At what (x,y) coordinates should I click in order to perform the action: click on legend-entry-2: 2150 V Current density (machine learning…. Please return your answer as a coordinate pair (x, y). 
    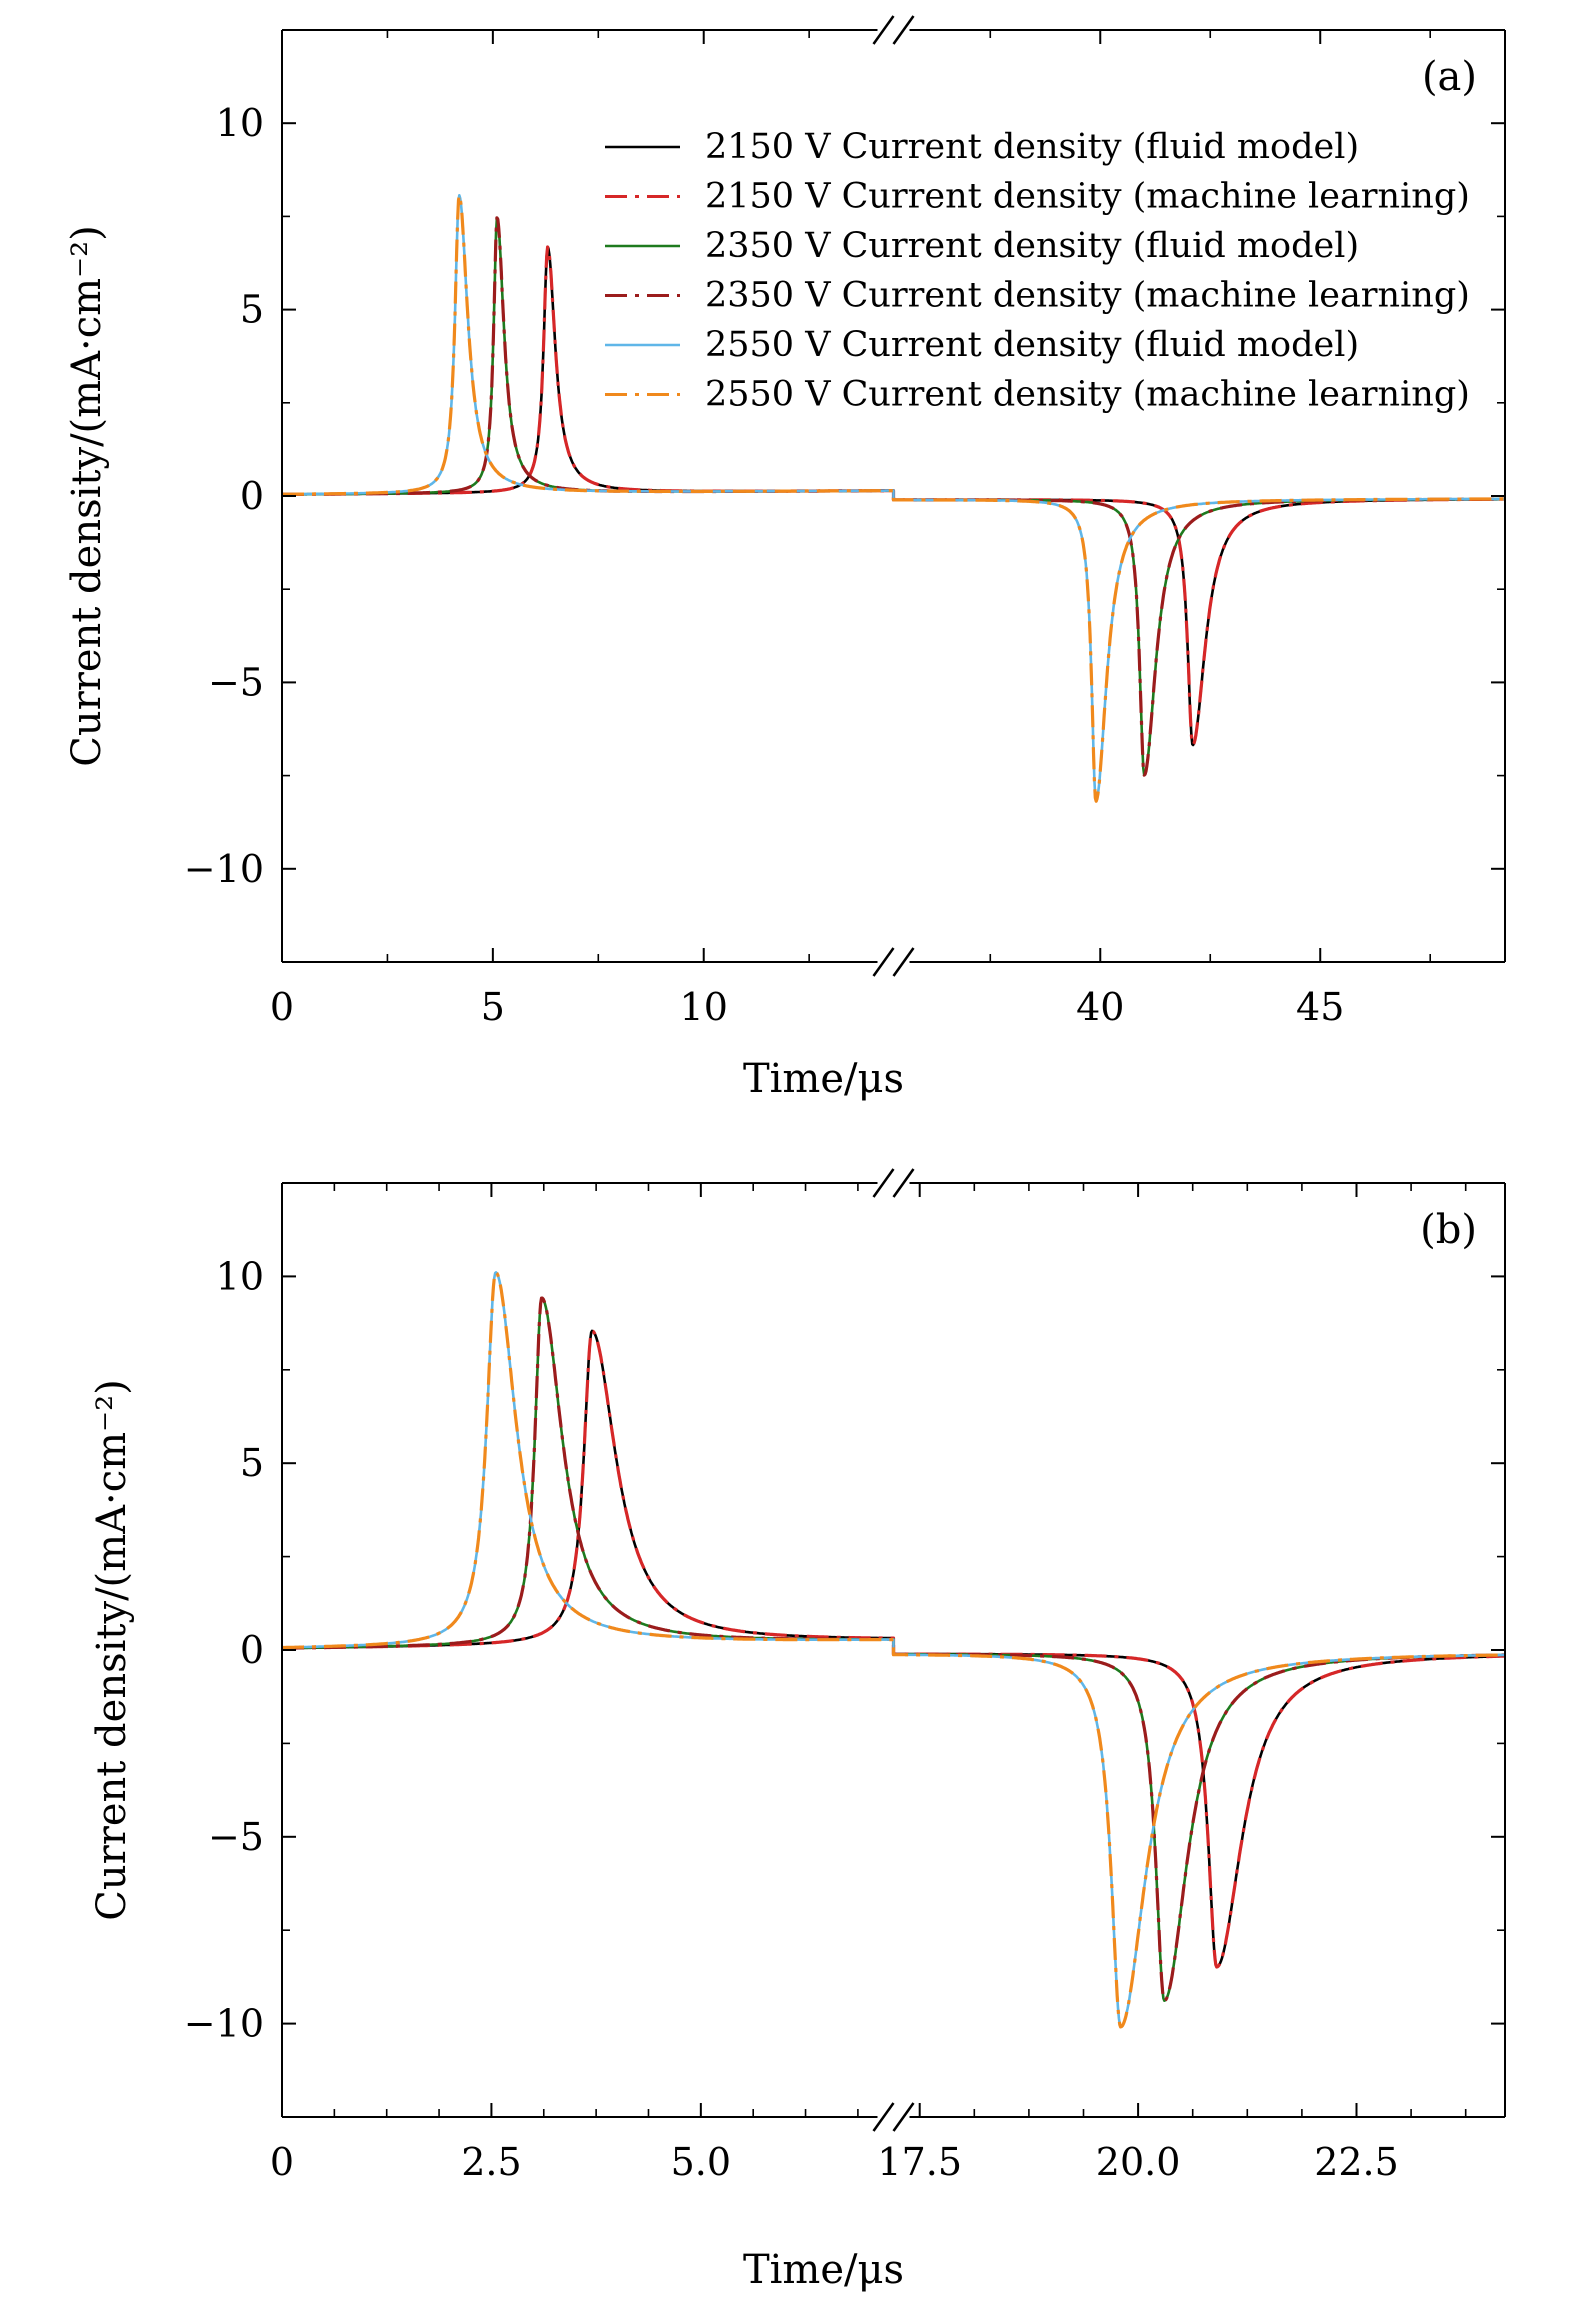
    Looking at the image, I should click on (1087, 197).